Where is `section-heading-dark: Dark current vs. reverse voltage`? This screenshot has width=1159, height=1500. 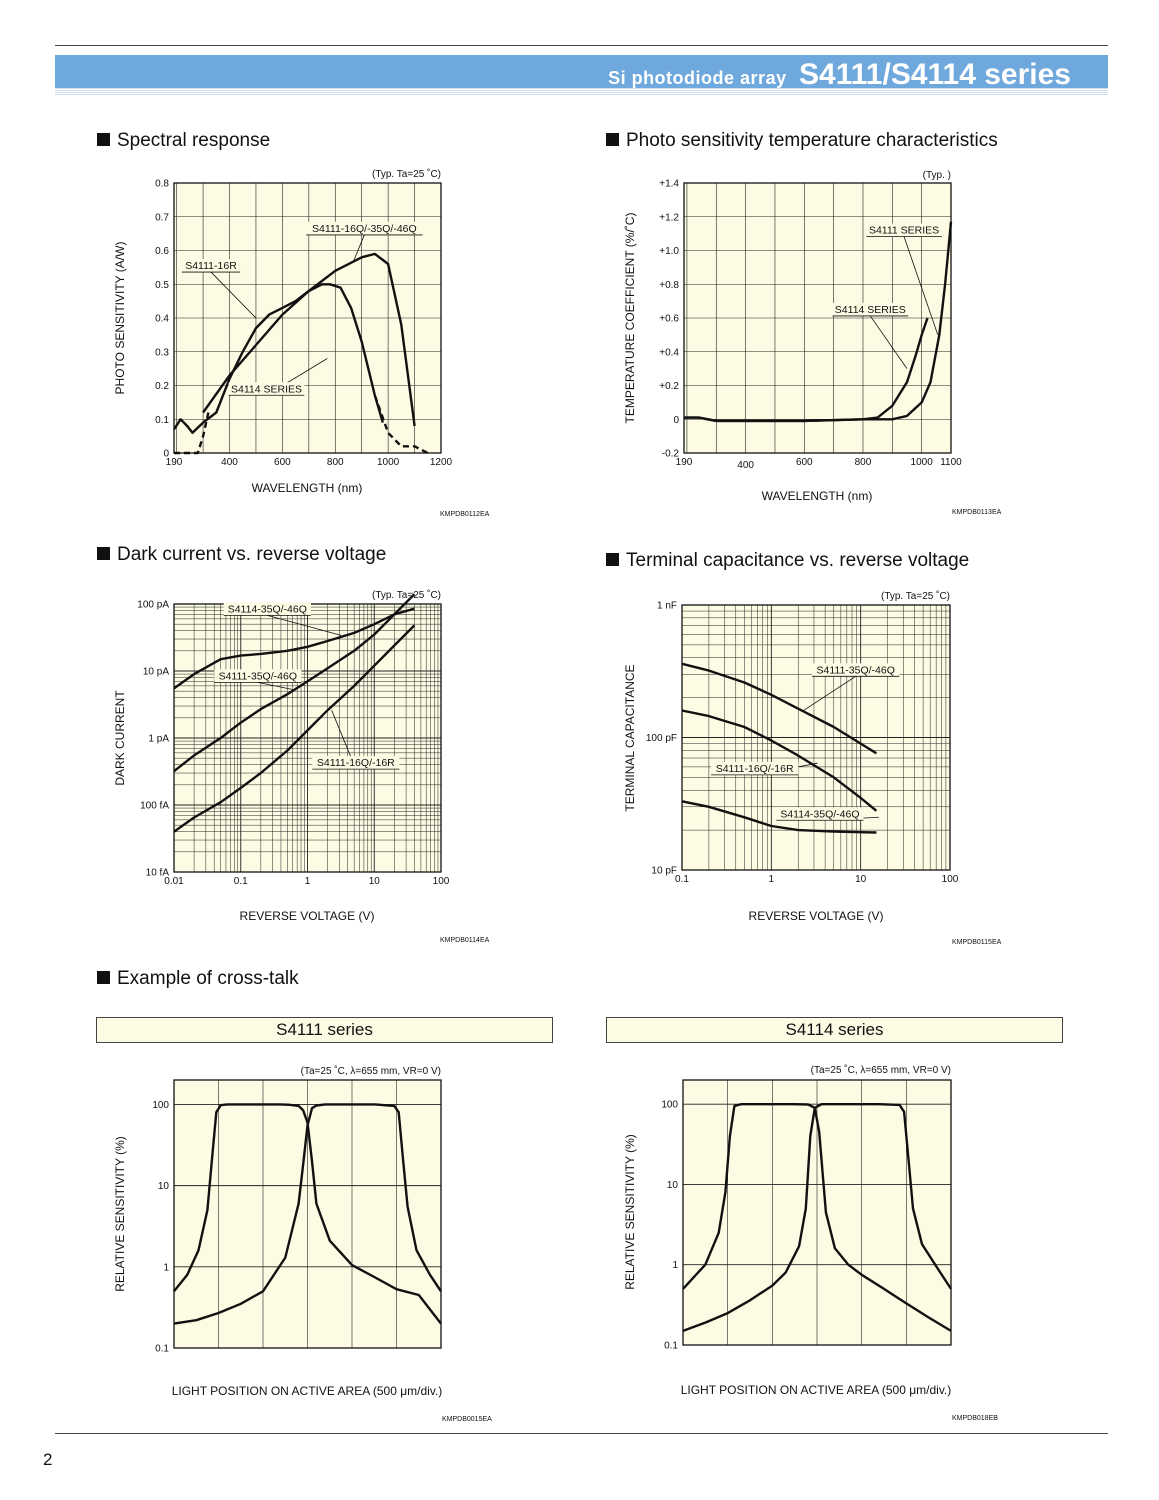
section-heading-dark: Dark current vs. reverse voltage is located at coordinates (241, 555).